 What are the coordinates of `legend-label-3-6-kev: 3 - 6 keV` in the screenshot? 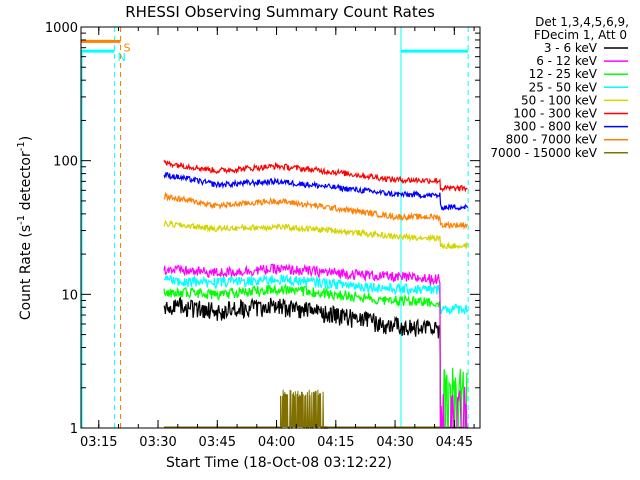 It's located at (571, 48).